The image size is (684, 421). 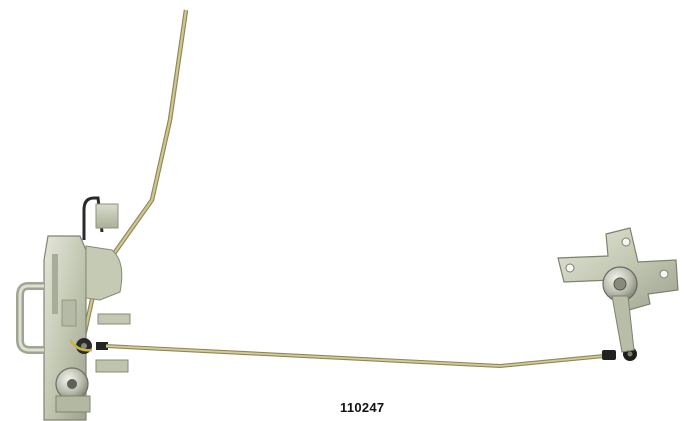 I want to click on latch-mechanism, so click(x=73, y=308).